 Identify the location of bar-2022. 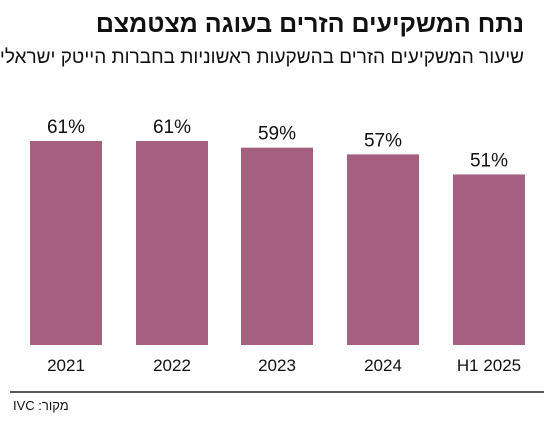
(172, 243).